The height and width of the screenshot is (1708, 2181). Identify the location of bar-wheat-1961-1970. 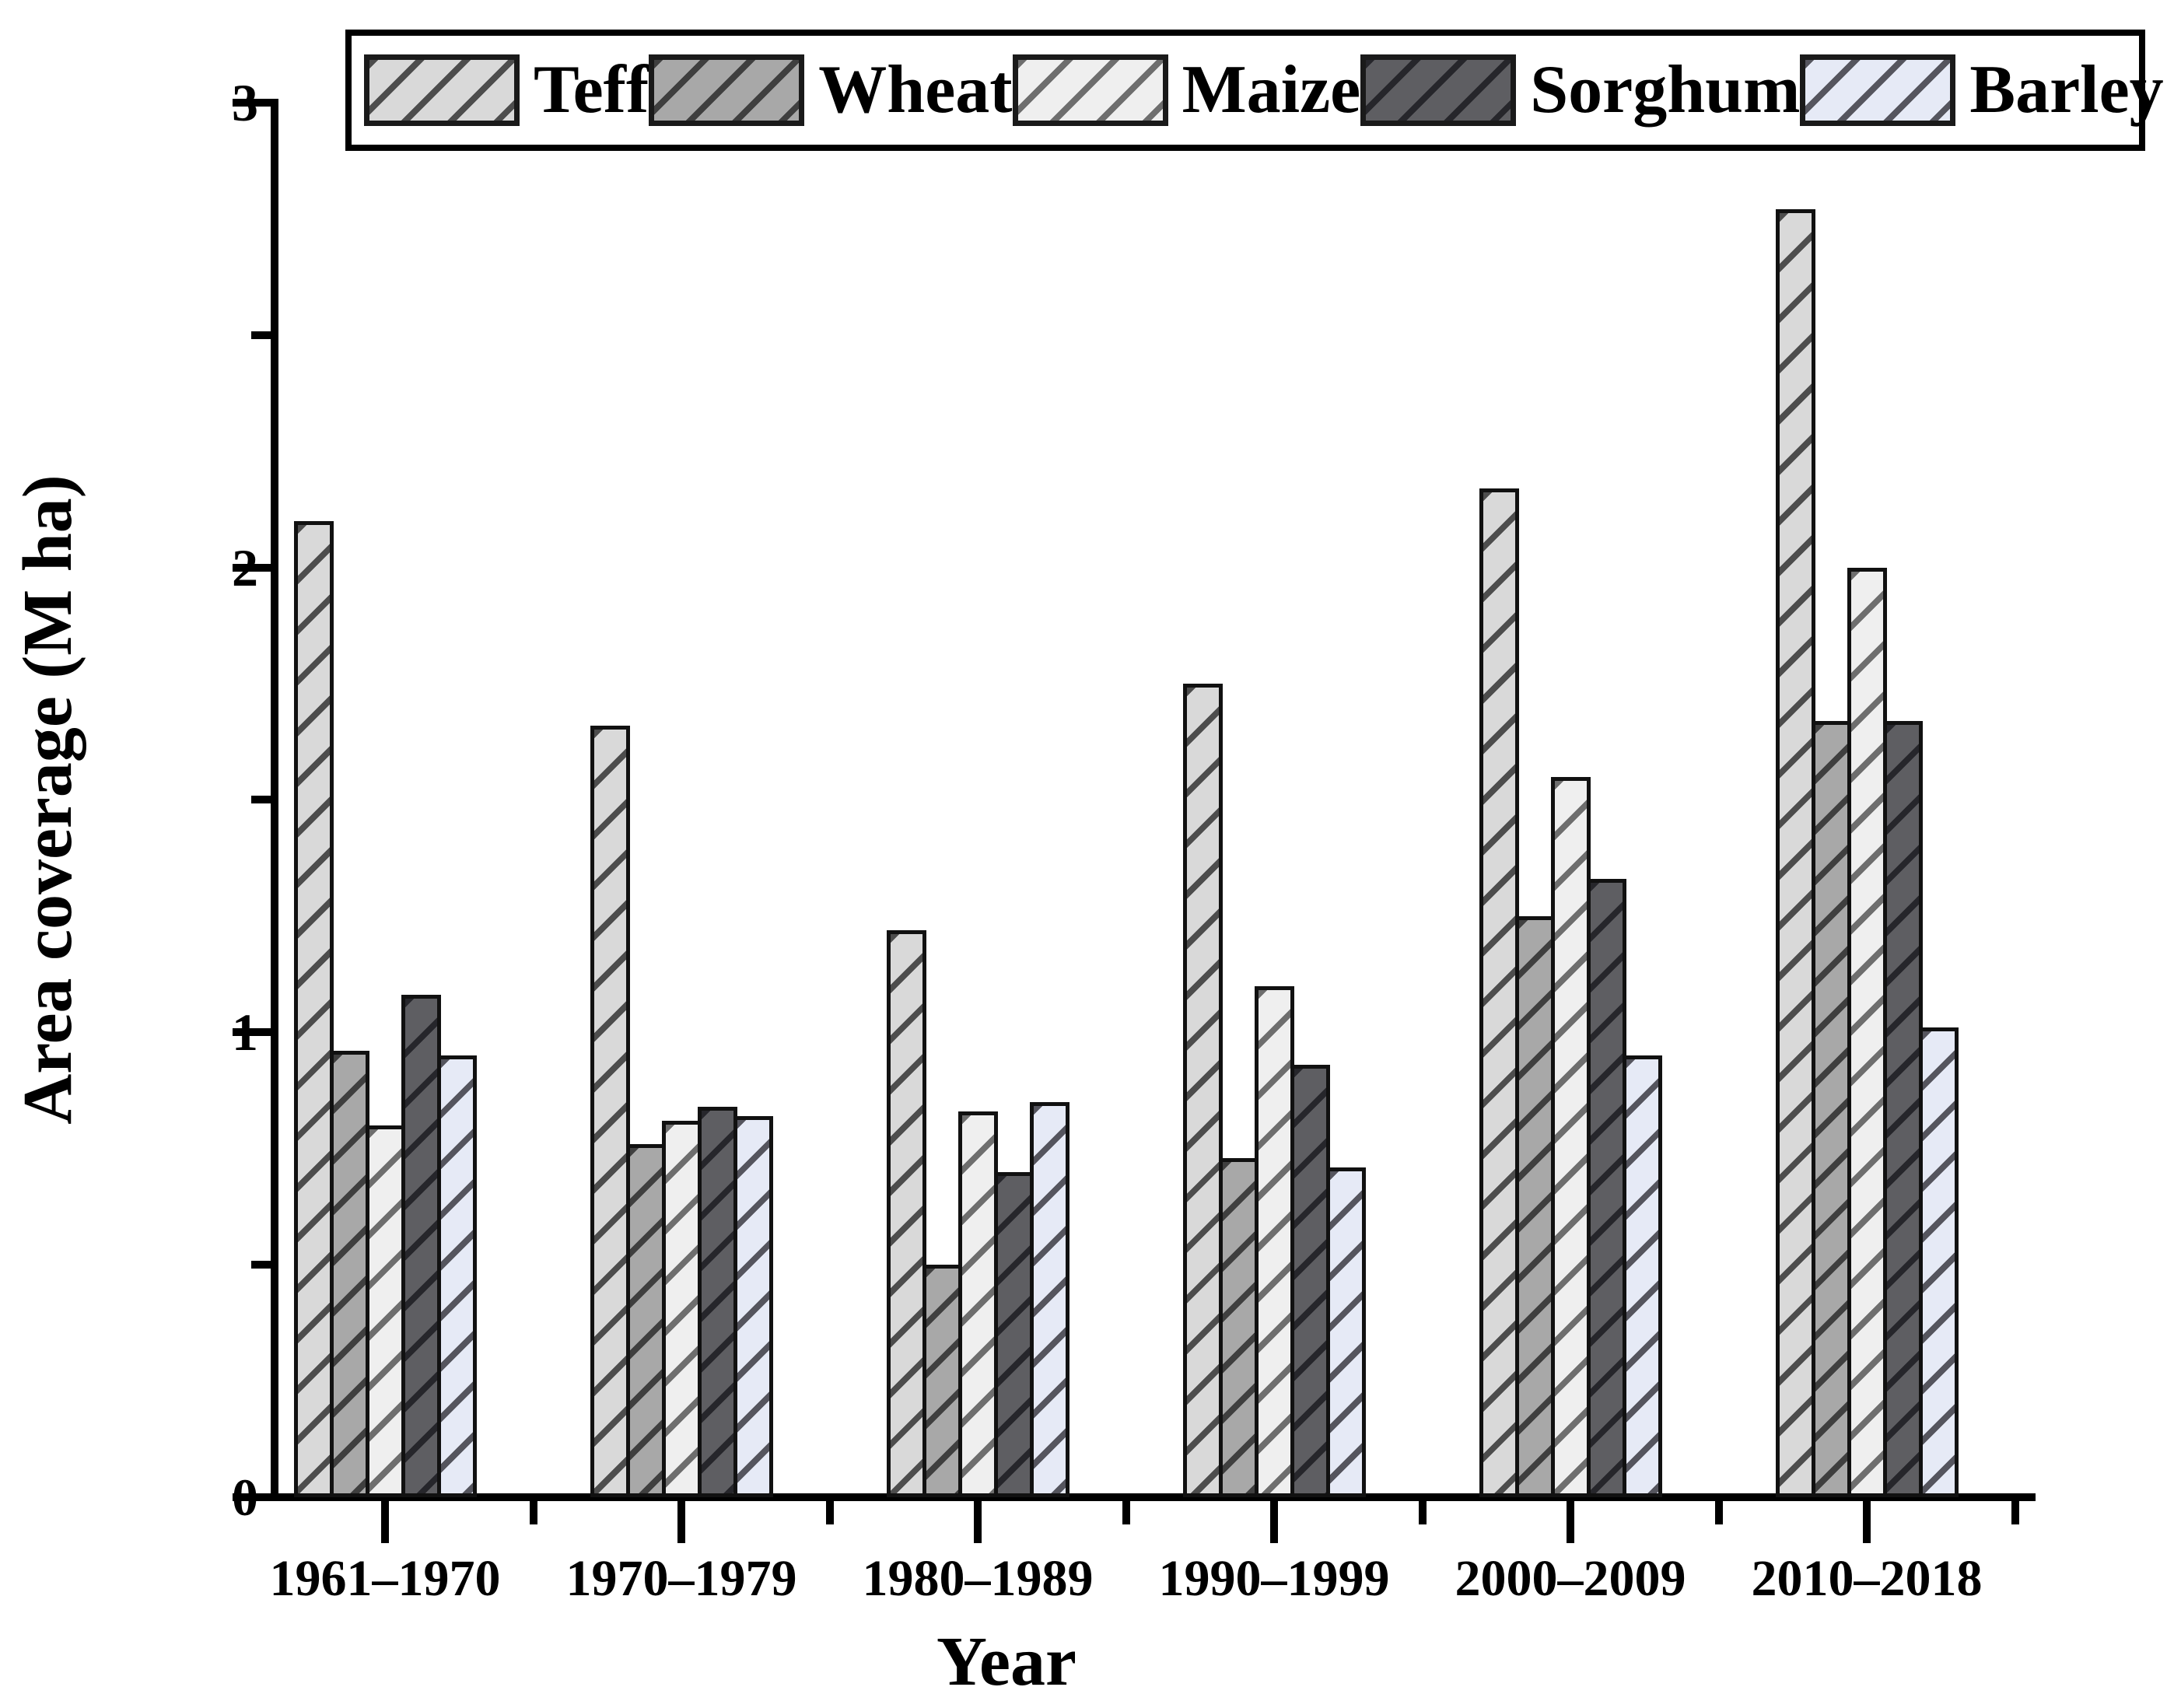
(349, 1274).